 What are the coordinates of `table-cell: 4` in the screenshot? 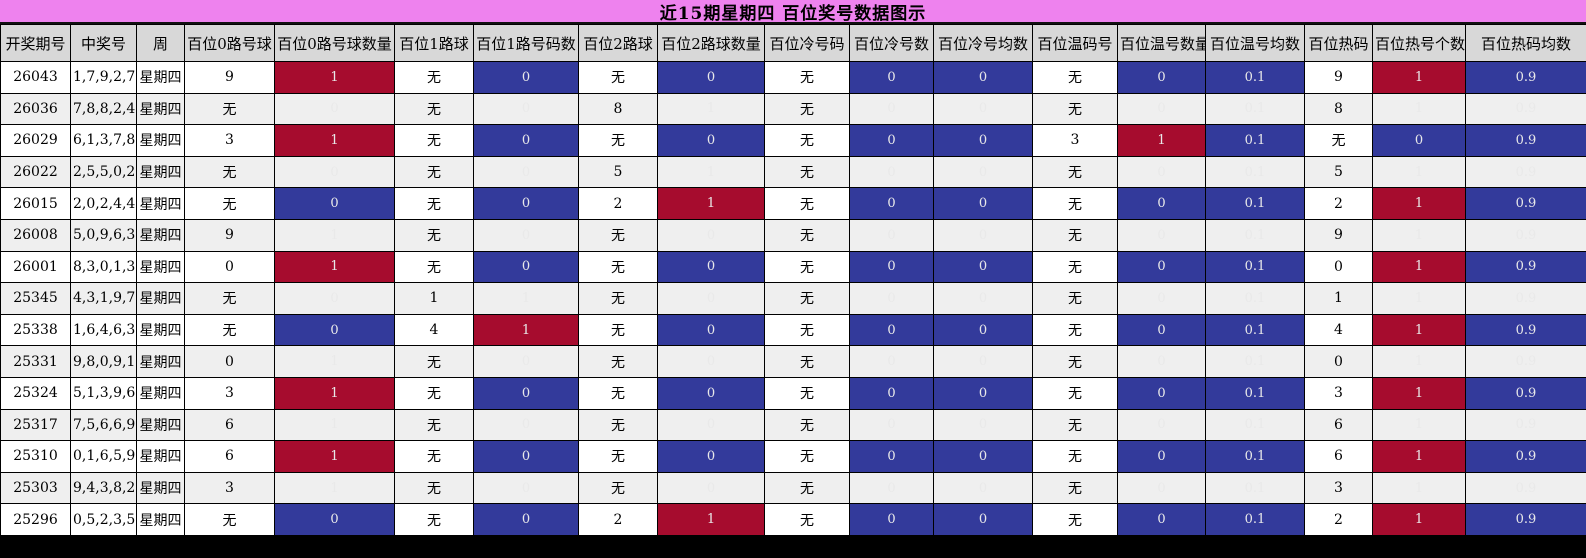 It's located at (1338, 330).